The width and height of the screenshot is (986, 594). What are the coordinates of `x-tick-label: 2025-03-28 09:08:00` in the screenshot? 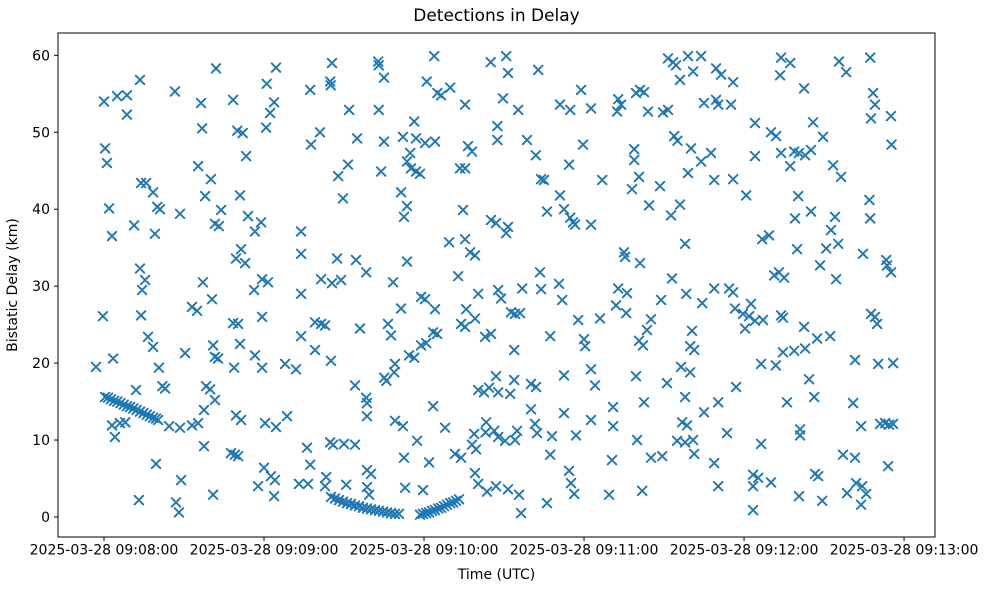 It's located at (104, 551).